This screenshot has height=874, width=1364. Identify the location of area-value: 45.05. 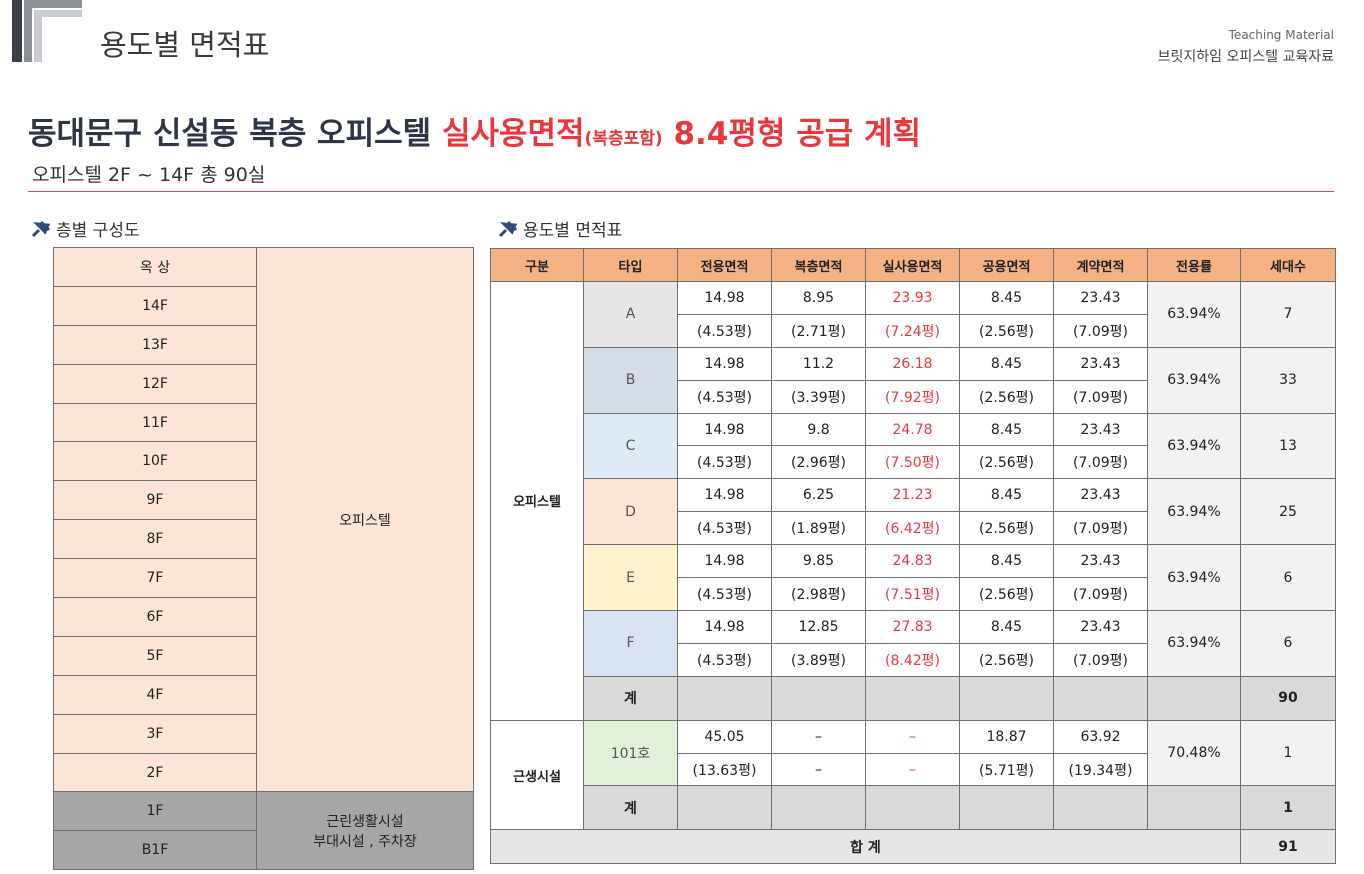
(724, 736).